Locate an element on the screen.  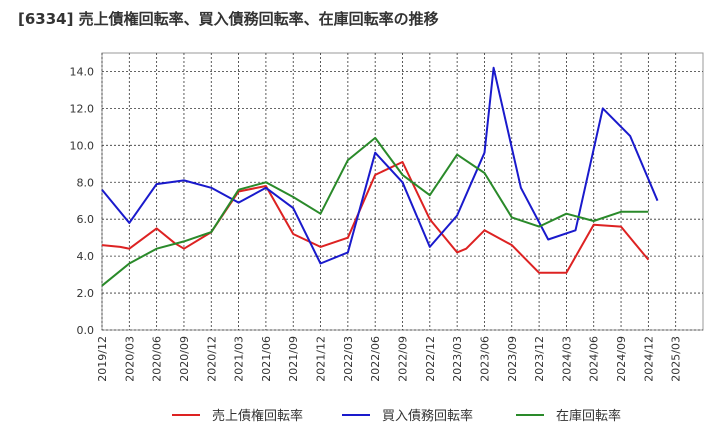
x-tick-label: 2020/03 is located at coordinates (129, 359).